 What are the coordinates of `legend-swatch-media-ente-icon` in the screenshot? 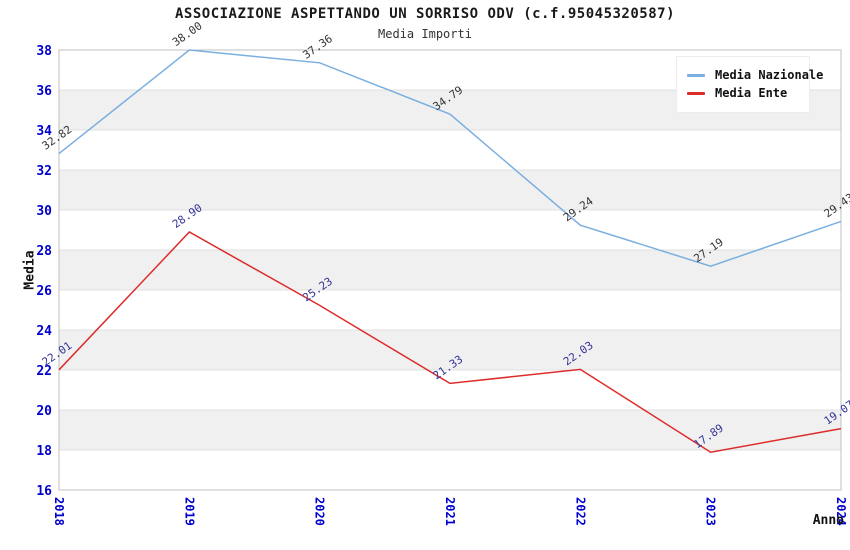 It's located at (696, 93).